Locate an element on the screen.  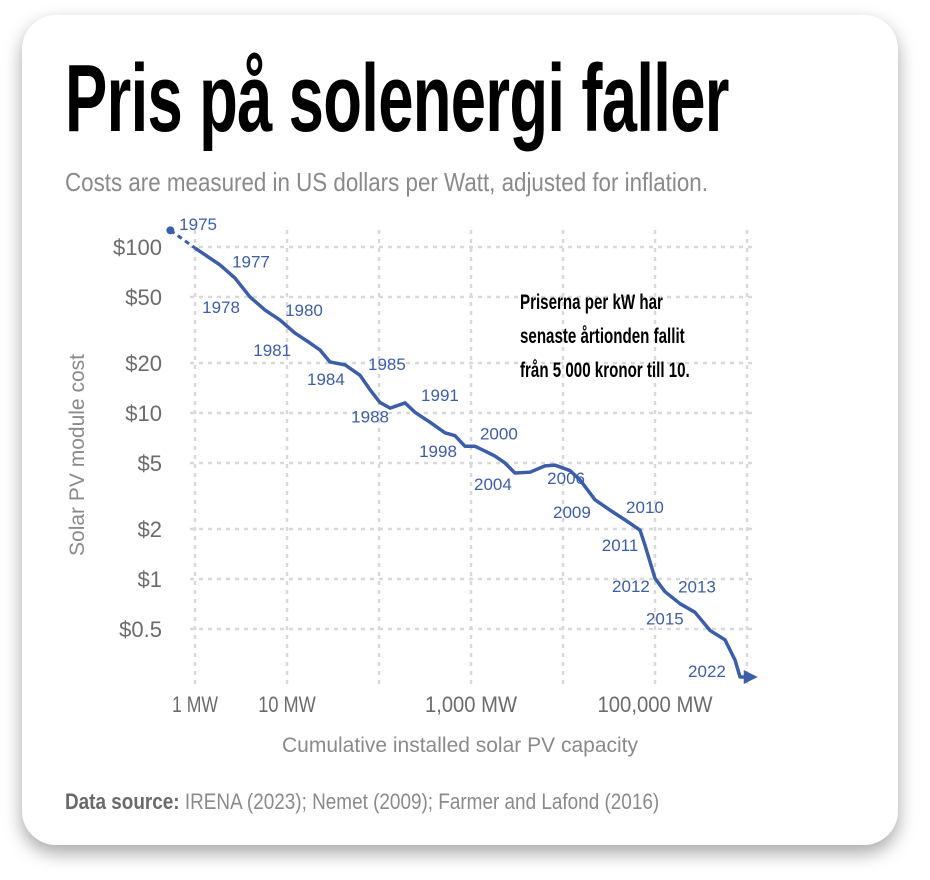
x-tick-label: 100,000 MW is located at coordinates (655, 704).